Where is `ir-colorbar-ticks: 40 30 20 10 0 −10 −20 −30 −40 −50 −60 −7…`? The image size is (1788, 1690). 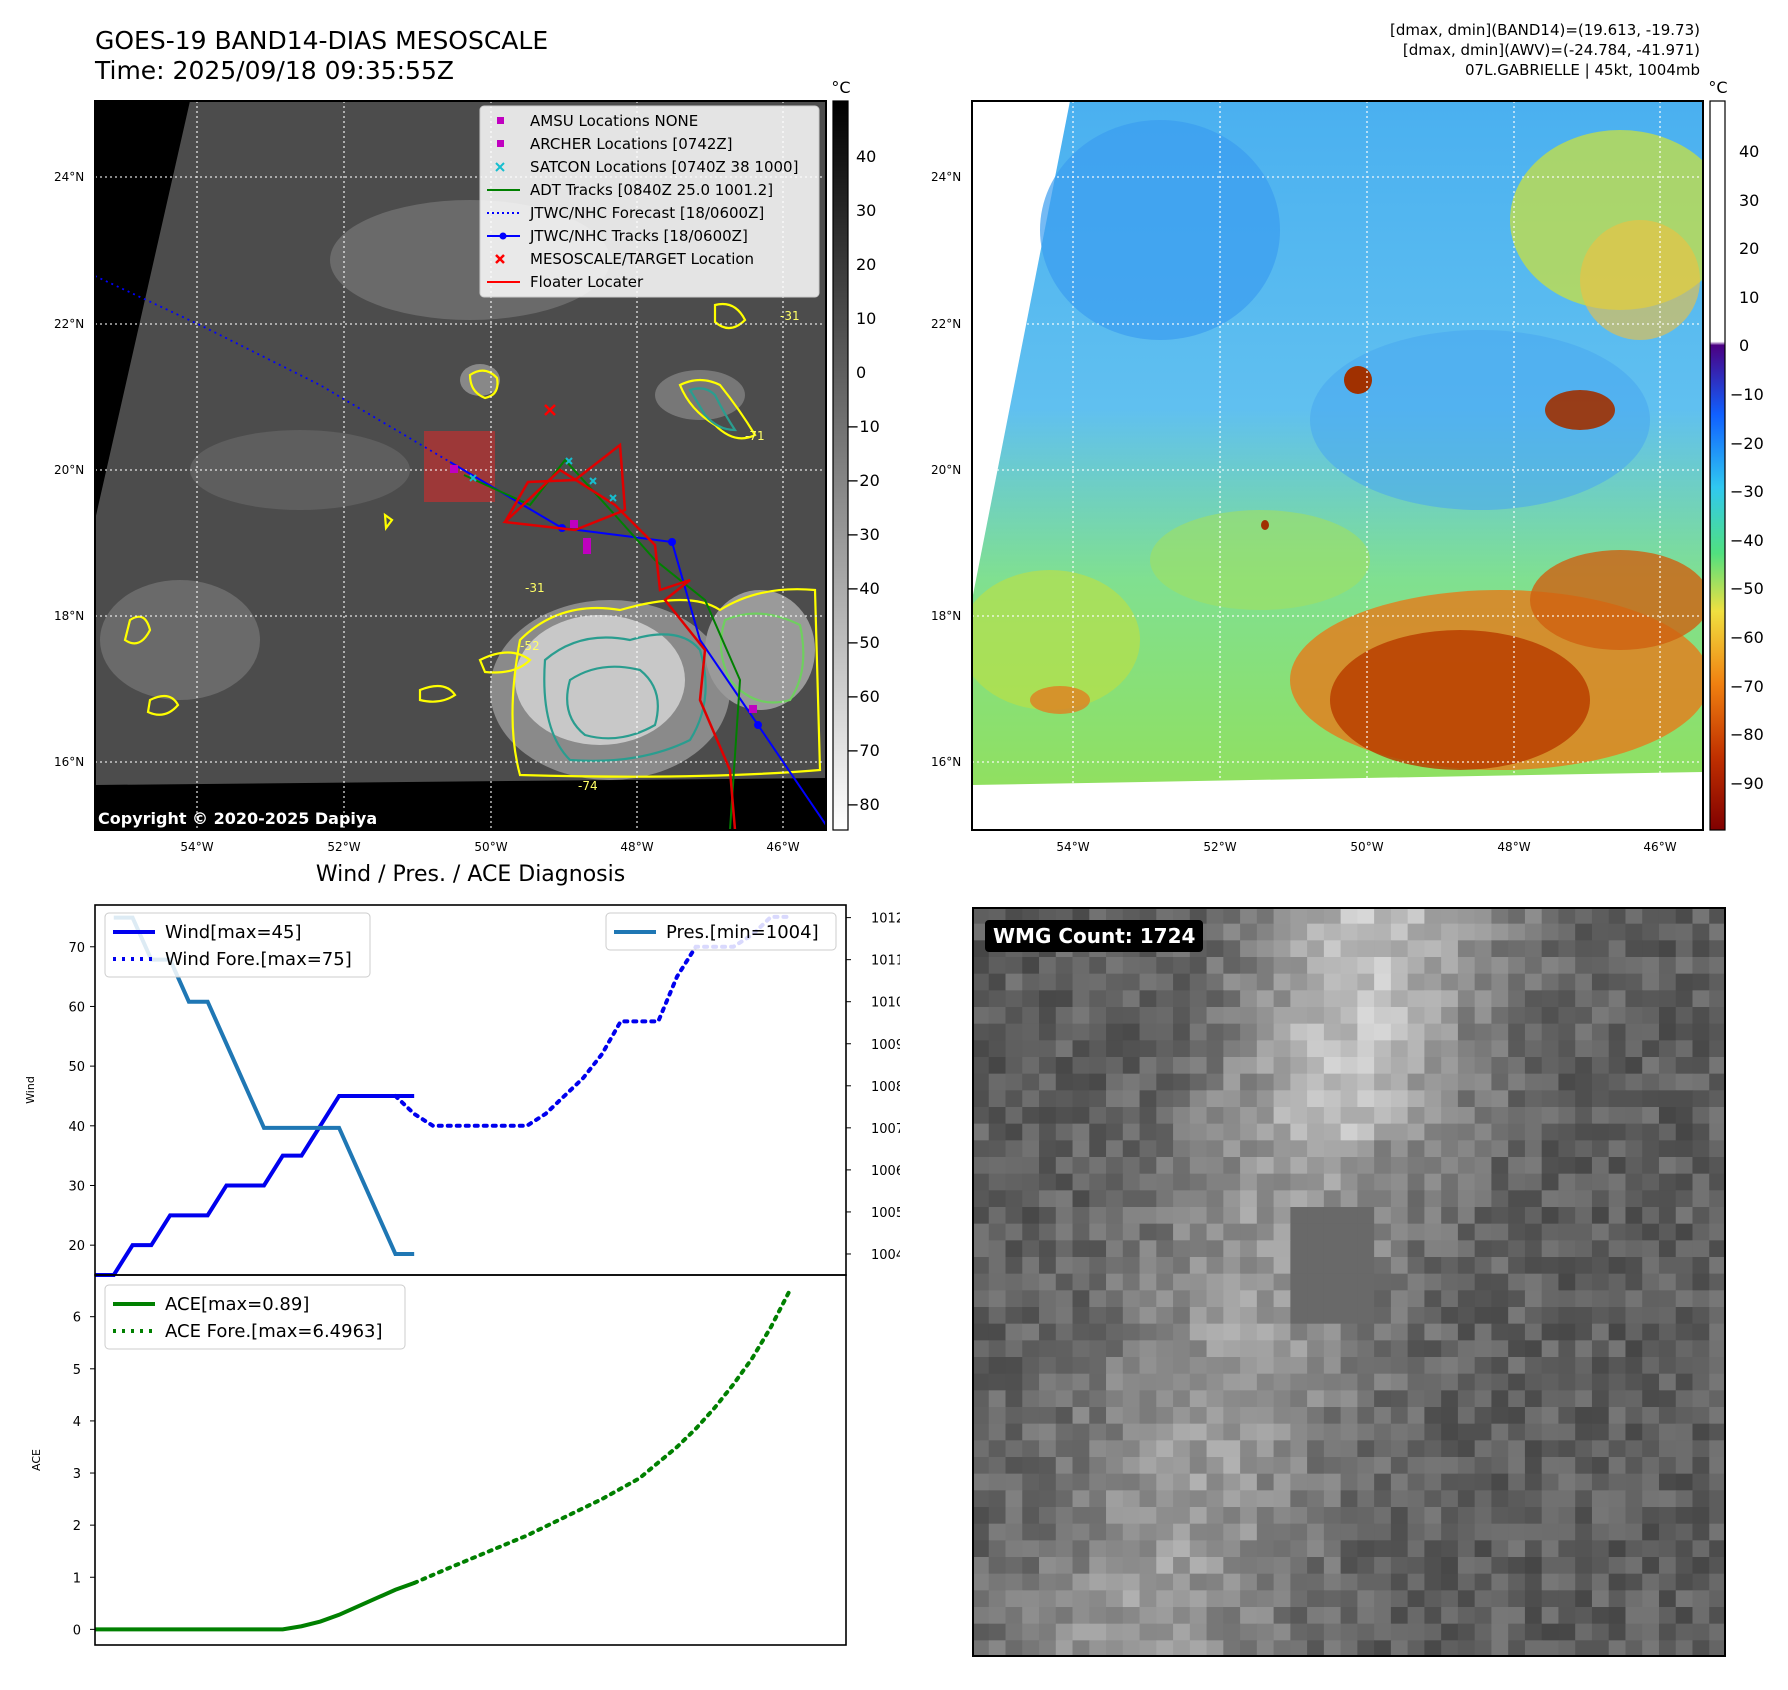
ir-colorbar-ticks: 40 30 20 10 0 −10 −20 −30 −40 −50 −60 −7… is located at coordinates (863, 480).